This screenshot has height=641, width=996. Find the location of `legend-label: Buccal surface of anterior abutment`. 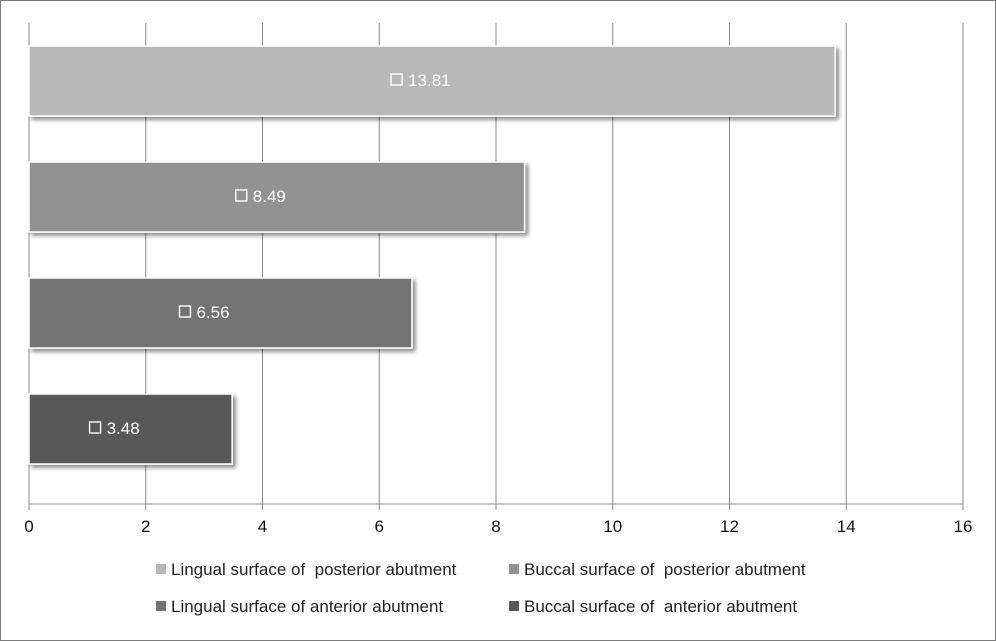

legend-label: Buccal surface of anterior abutment is located at coordinates (660, 606).